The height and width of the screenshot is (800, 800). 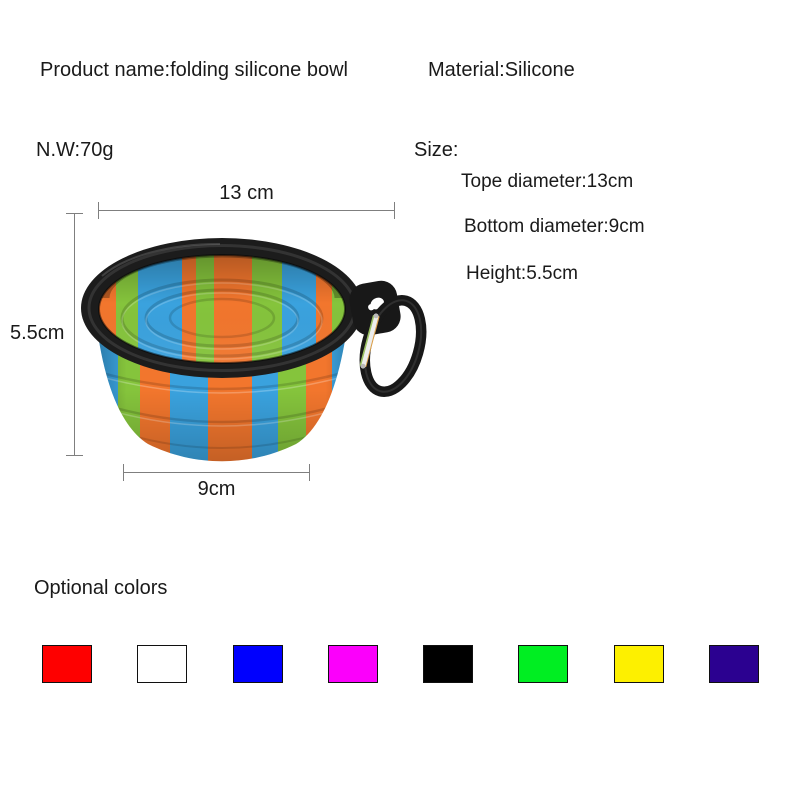 I want to click on size-bottom-diameter: Bottom diameter:9cm, so click(x=554, y=226).